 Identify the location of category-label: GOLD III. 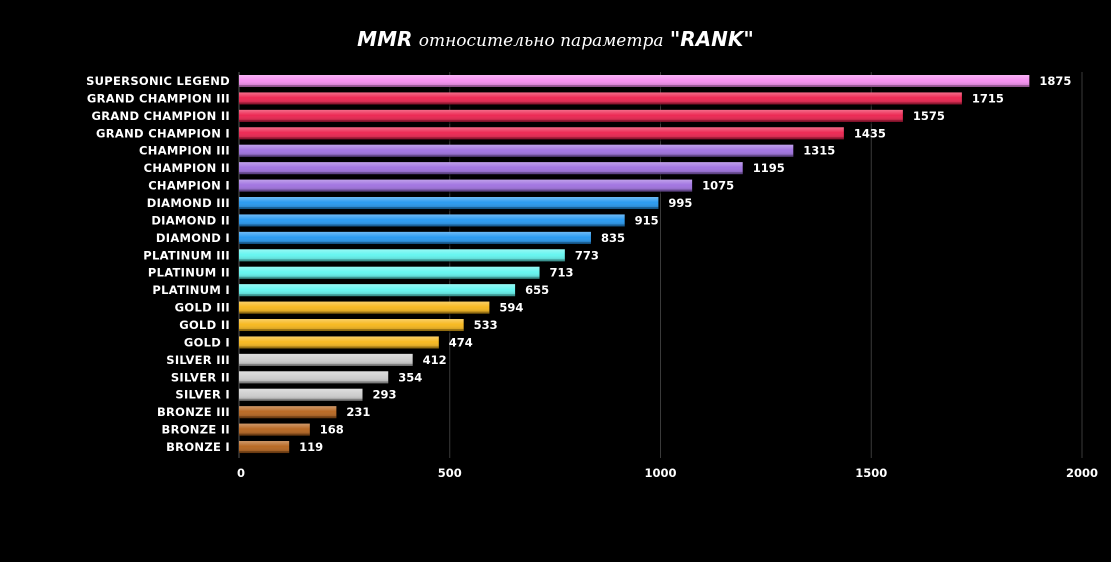
(202, 308).